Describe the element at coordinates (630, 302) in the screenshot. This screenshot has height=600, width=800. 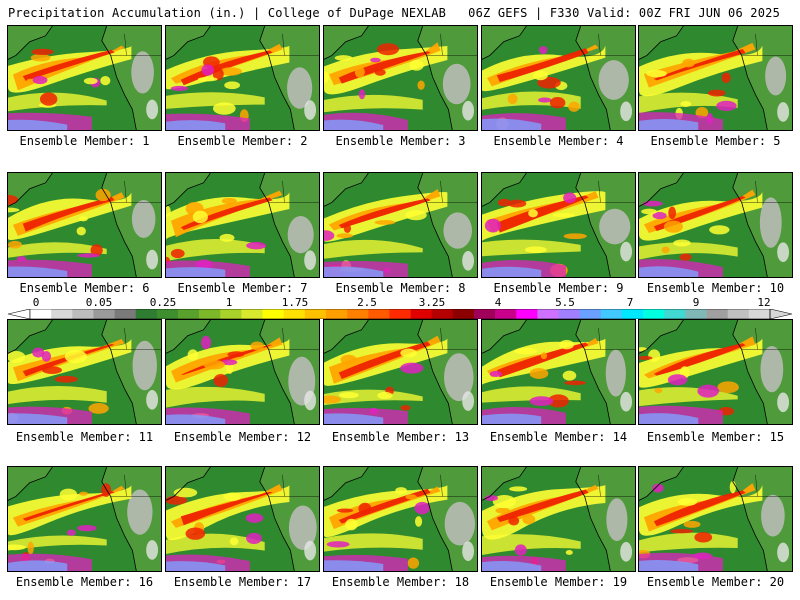
I see `colorbar-tick-label: 7` at that location.